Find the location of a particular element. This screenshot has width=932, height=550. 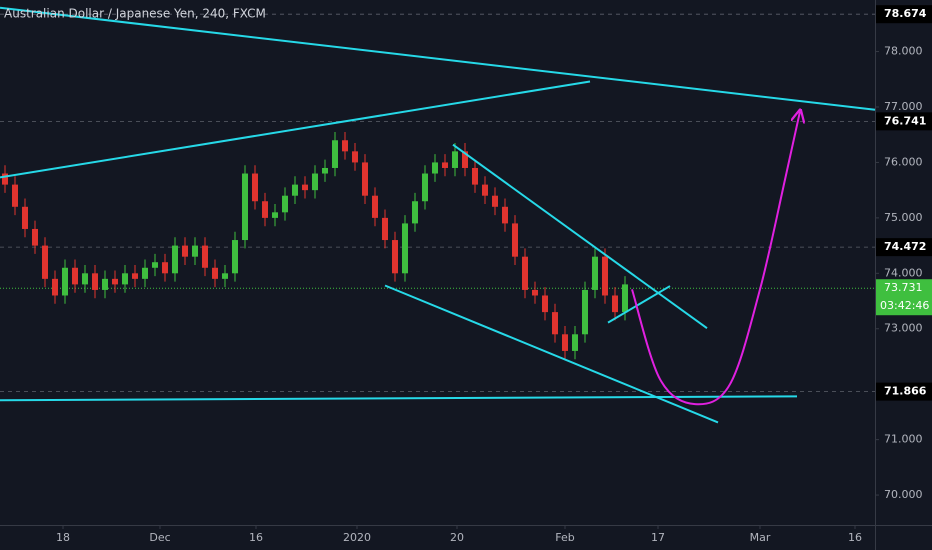

x-tick-label: Mar is located at coordinates (760, 537).